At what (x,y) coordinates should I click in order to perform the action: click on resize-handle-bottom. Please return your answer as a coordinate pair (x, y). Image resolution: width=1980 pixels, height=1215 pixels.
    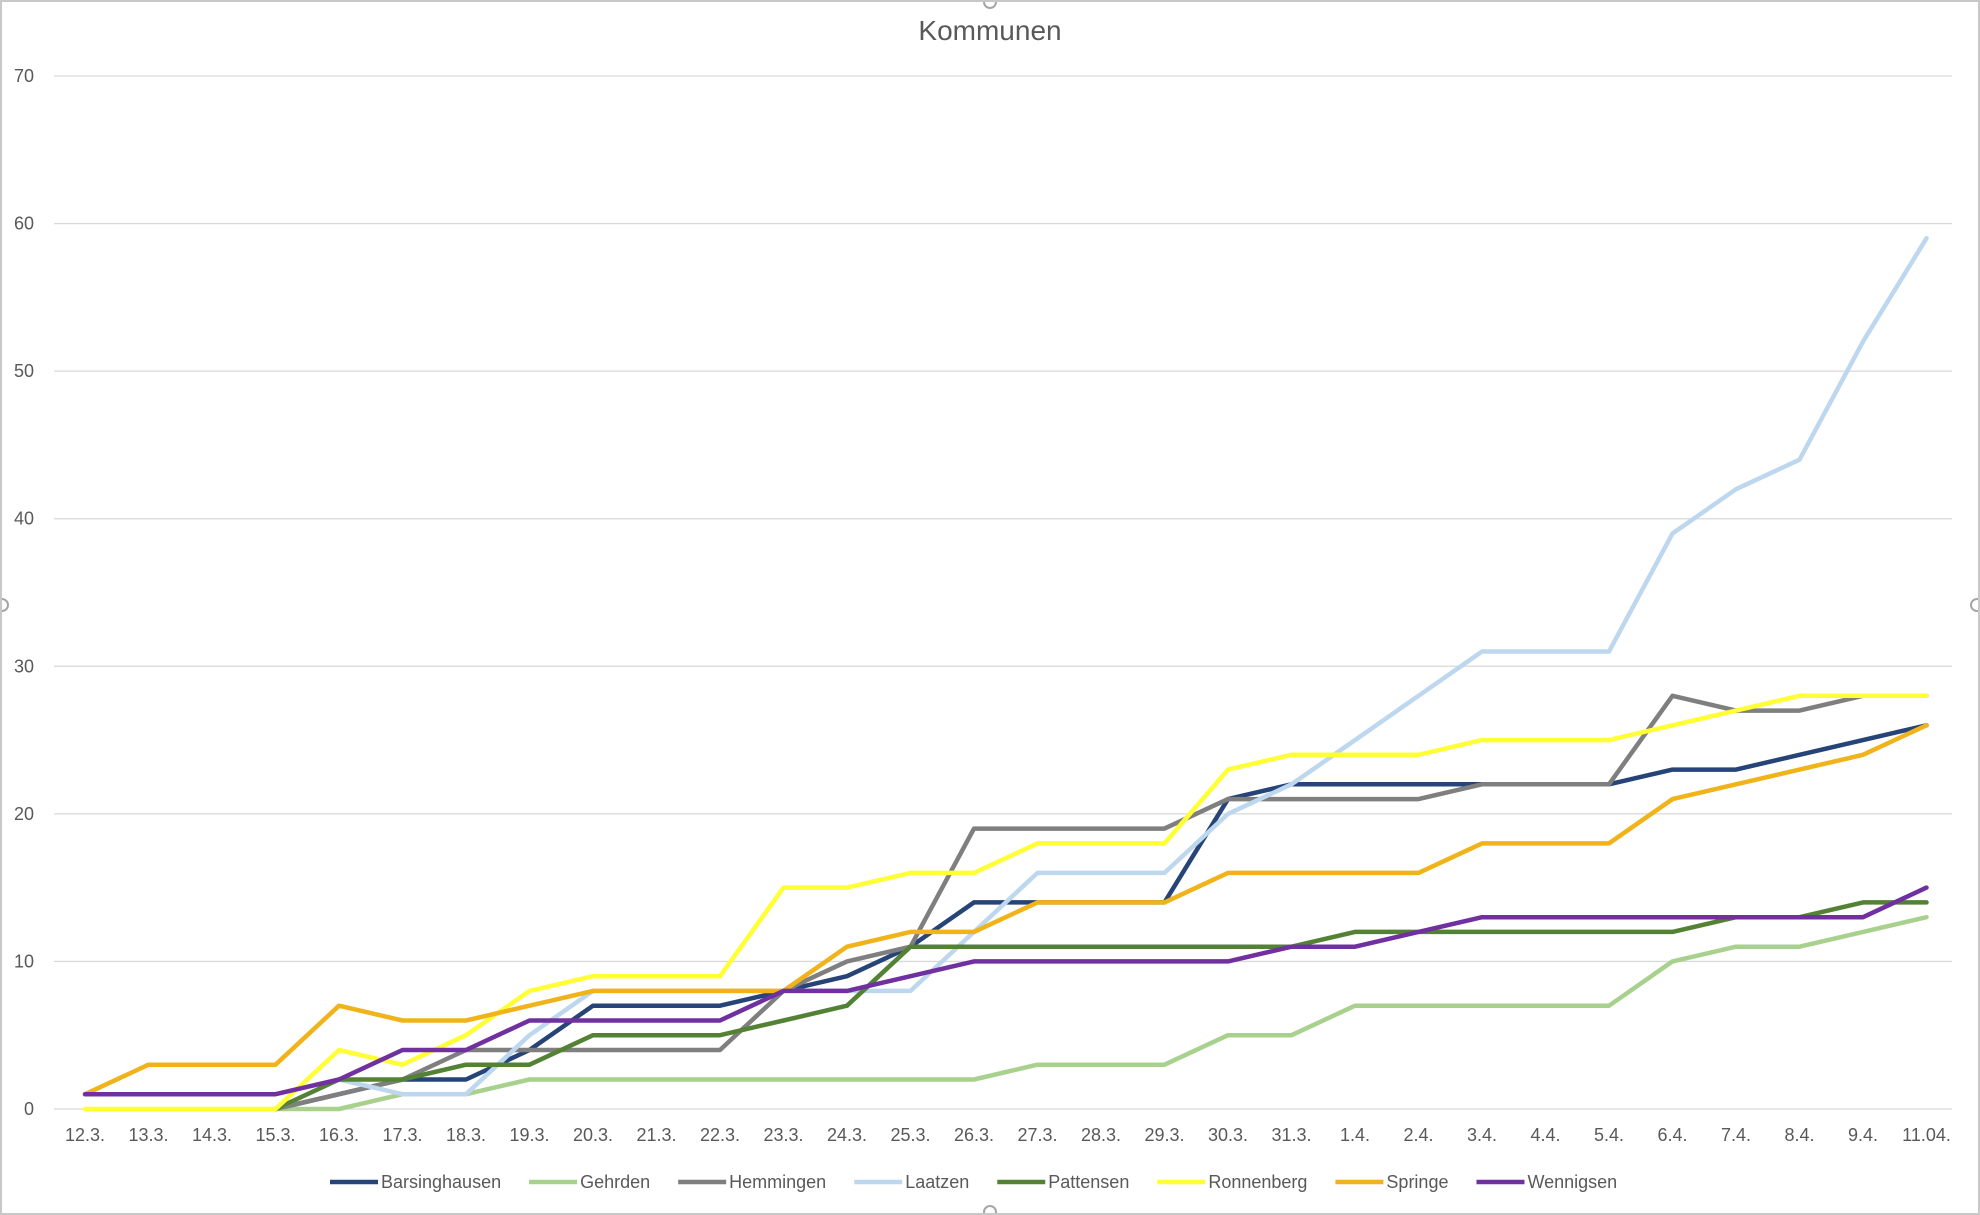
    Looking at the image, I should click on (990, 1209).